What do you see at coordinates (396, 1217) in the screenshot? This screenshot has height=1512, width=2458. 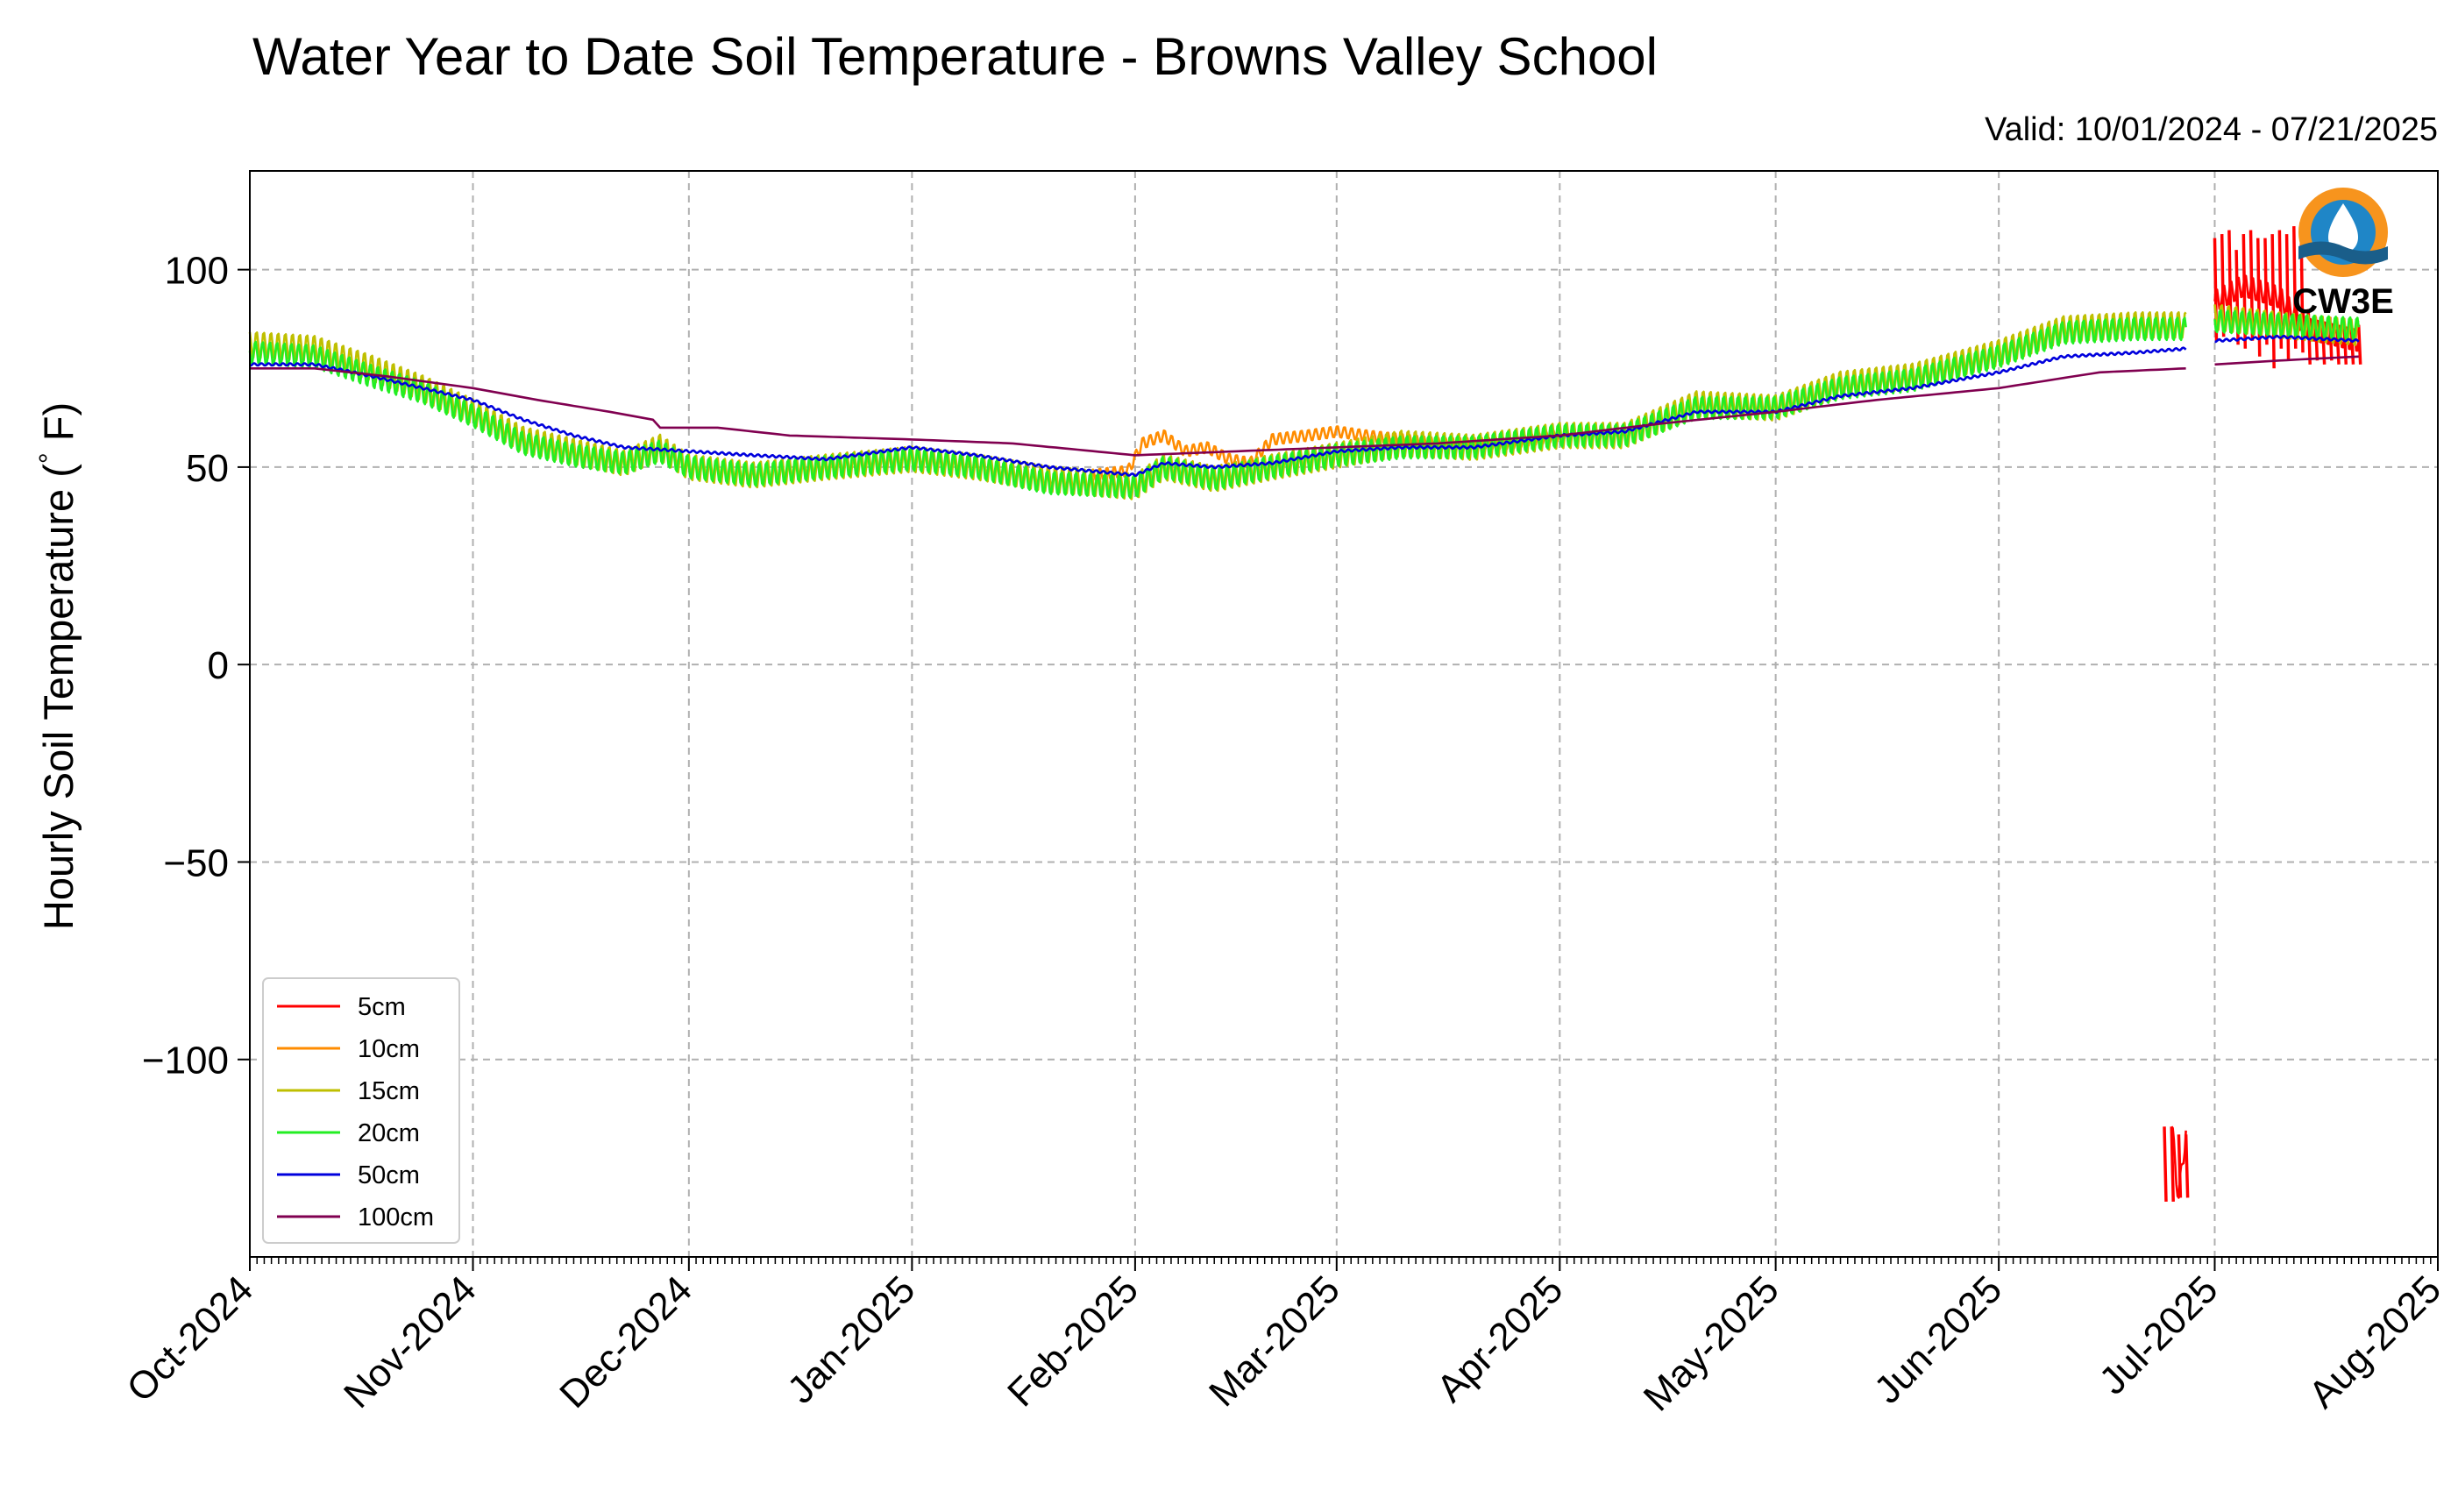 I see `legend-label: 100cm` at bounding box center [396, 1217].